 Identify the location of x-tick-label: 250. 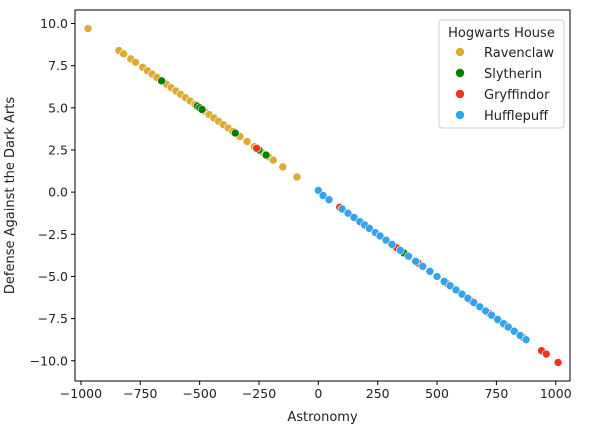
(378, 393).